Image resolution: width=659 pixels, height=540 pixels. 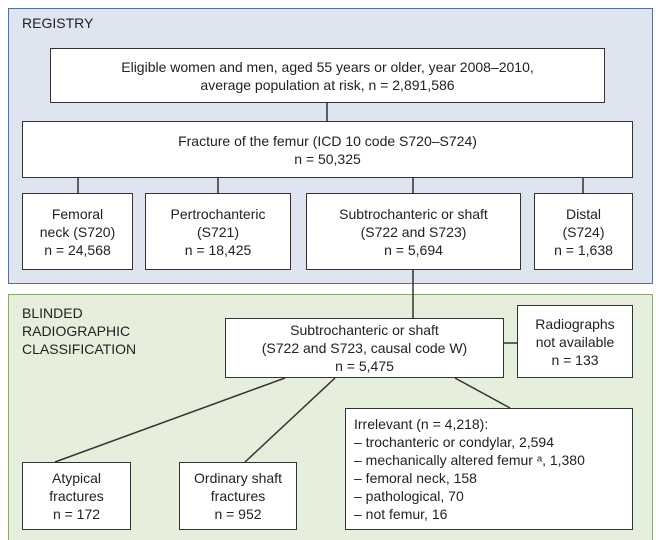 What do you see at coordinates (76, 478) in the screenshot?
I see `box-line: Atypical` at bounding box center [76, 478].